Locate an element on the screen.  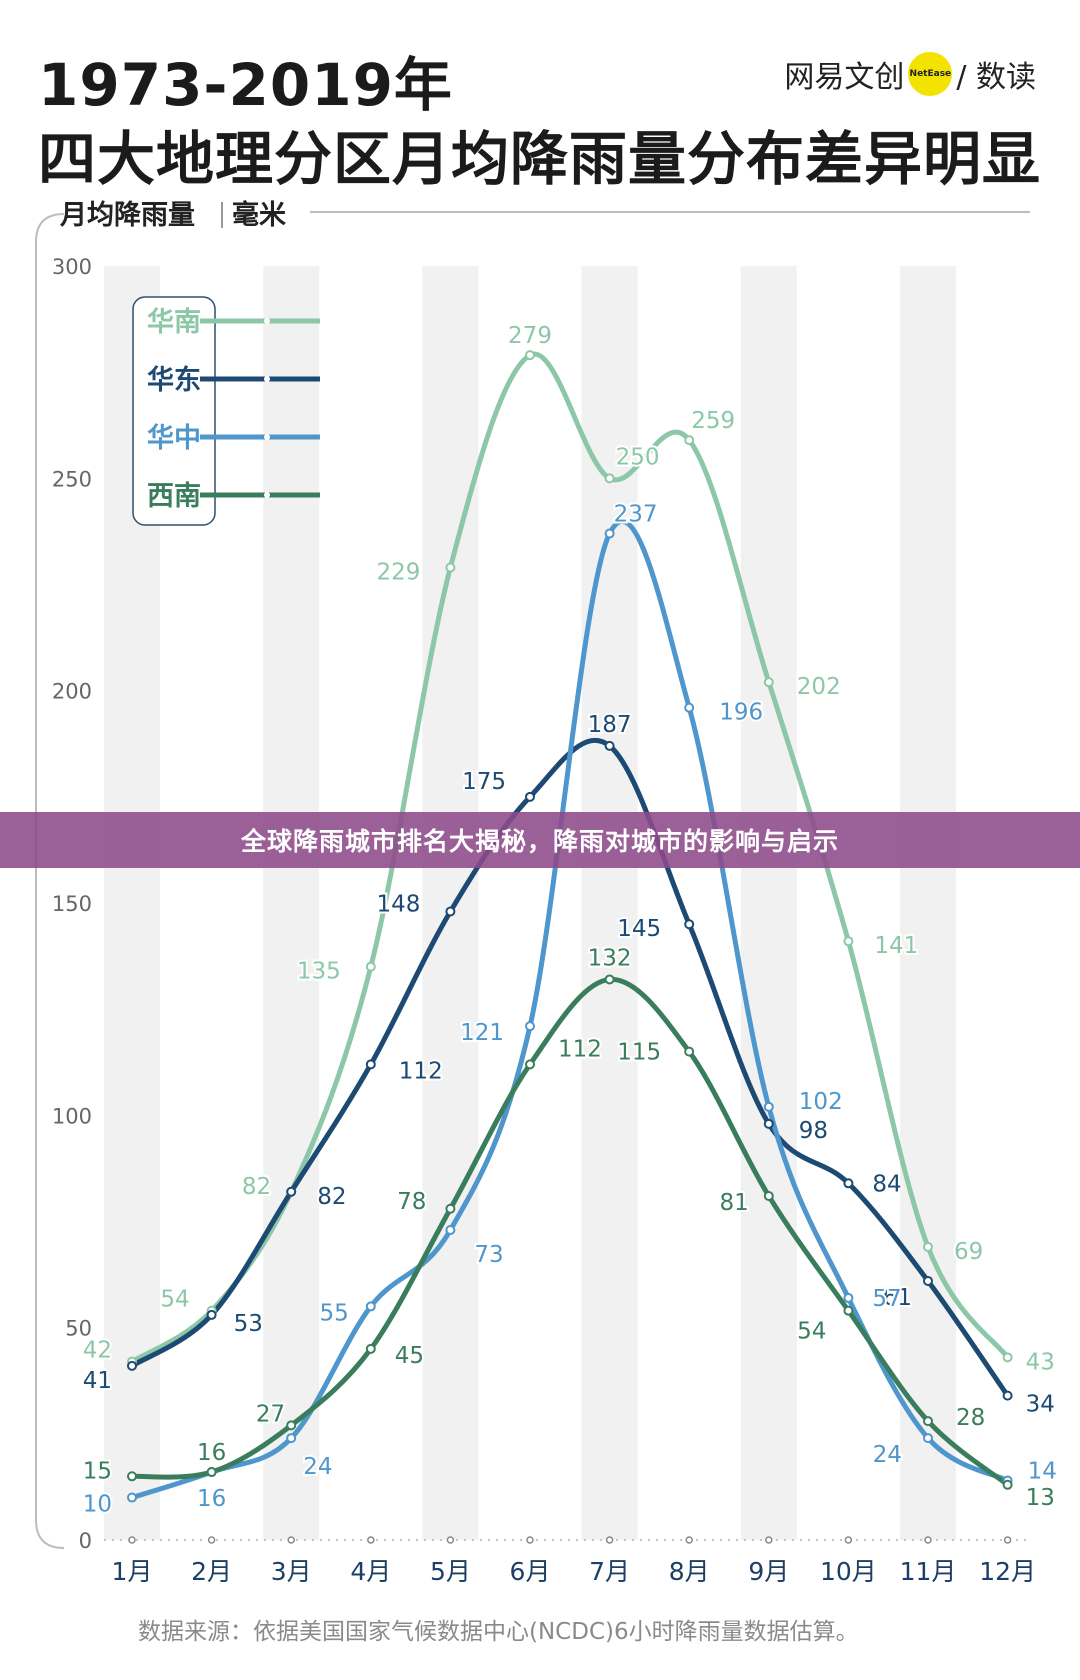
y-tick-label: 300 is located at coordinates (72, 267).